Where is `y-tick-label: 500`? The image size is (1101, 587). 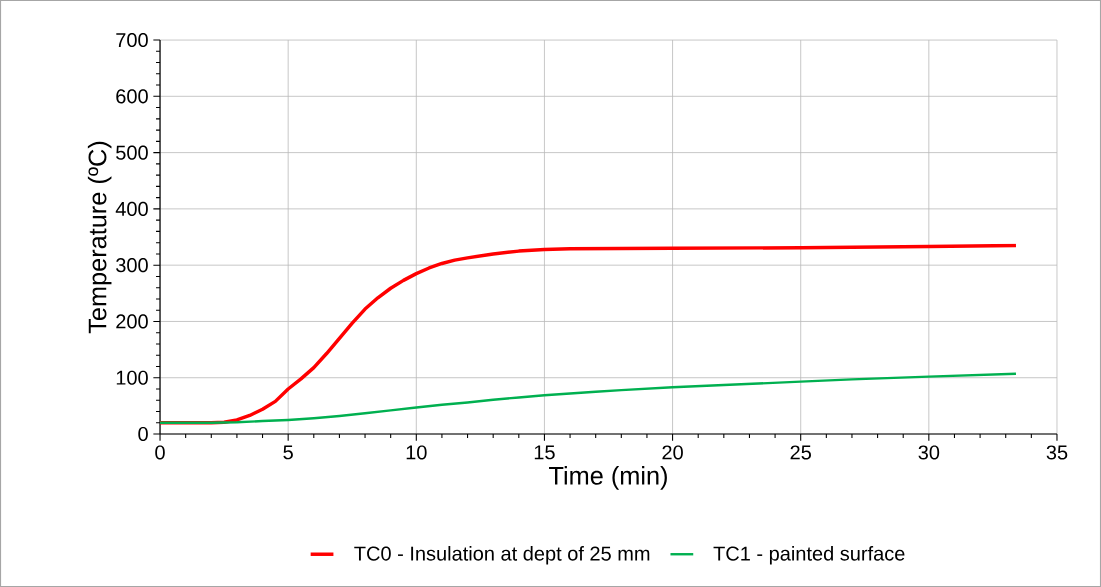 y-tick-label: 500 is located at coordinates (132, 152).